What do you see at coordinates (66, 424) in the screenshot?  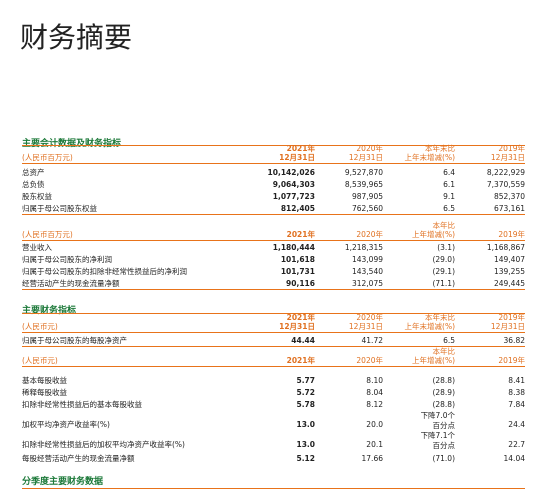 I see `row-label: 加权平均净资产收益率(%)` at bounding box center [66, 424].